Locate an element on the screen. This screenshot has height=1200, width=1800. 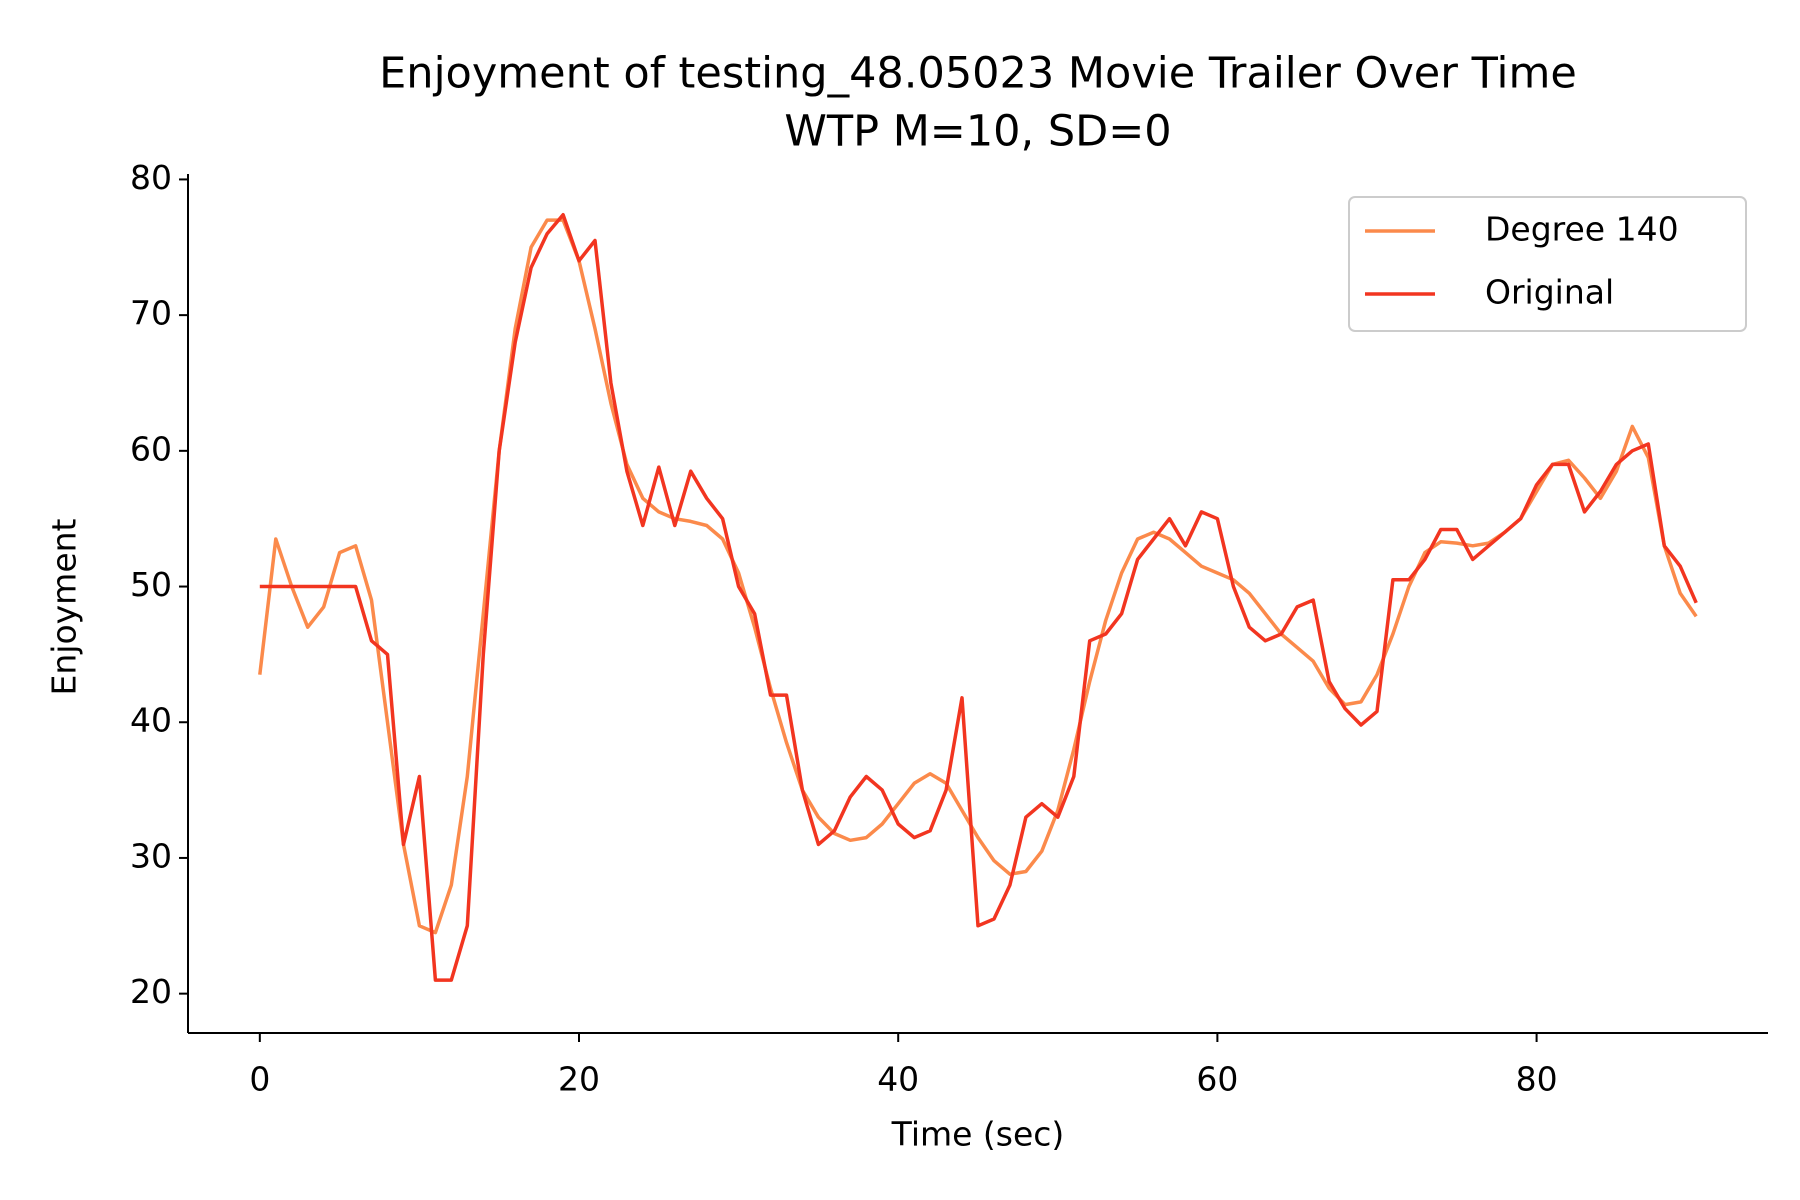
x-tick-label: 20 is located at coordinates (579, 1079).